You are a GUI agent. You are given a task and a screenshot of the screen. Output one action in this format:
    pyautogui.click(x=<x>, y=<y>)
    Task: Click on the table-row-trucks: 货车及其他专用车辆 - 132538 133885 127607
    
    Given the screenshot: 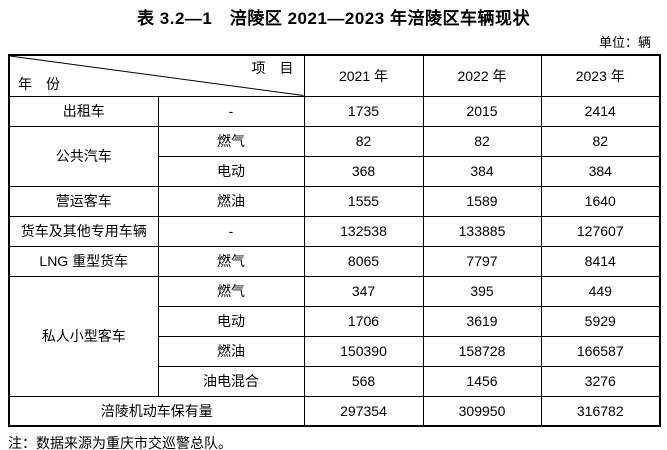 What is the action you would take?
    pyautogui.click(x=334, y=231)
    